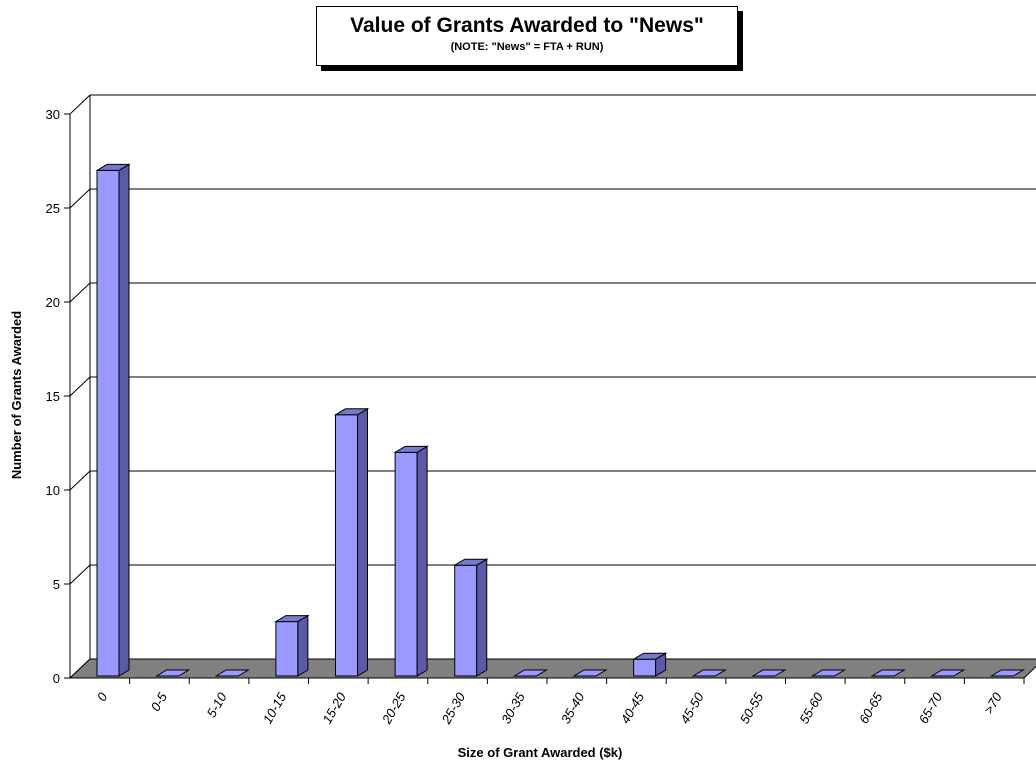  I want to click on x-tick-label: 0-5, so click(159, 701).